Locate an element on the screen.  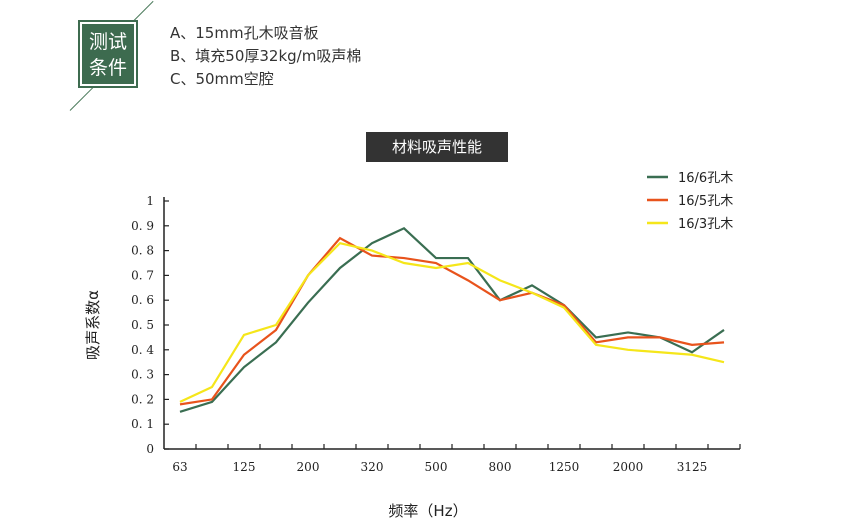
y-tick-label: 0. 6 is located at coordinates (142, 300).